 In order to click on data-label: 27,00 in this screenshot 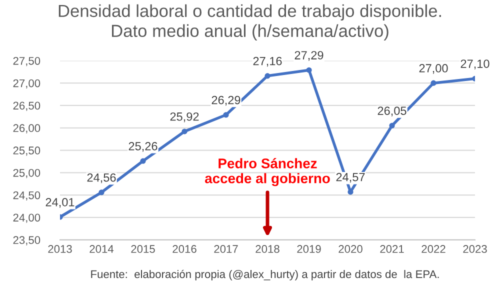, I will do `click(433, 69)`.